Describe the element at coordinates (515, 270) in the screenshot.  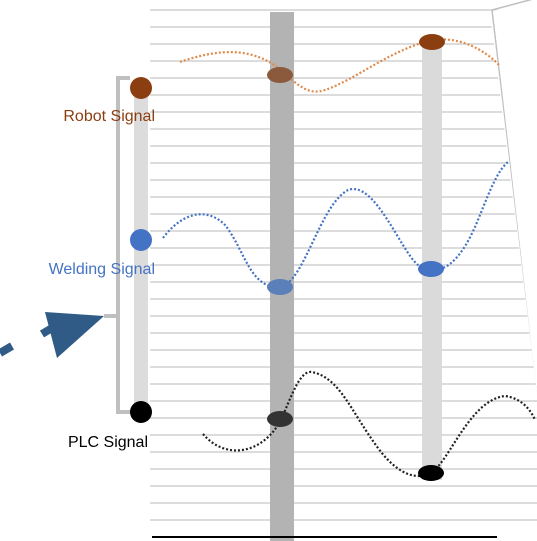
I see `panel-cover` at that location.